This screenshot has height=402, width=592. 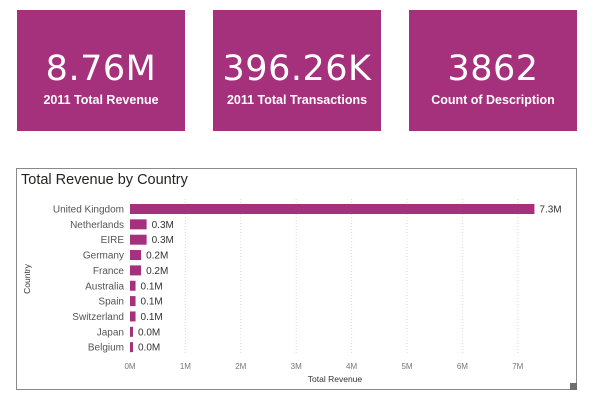 What do you see at coordinates (97, 225) in the screenshot?
I see `y-tick-label: Netherlands` at bounding box center [97, 225].